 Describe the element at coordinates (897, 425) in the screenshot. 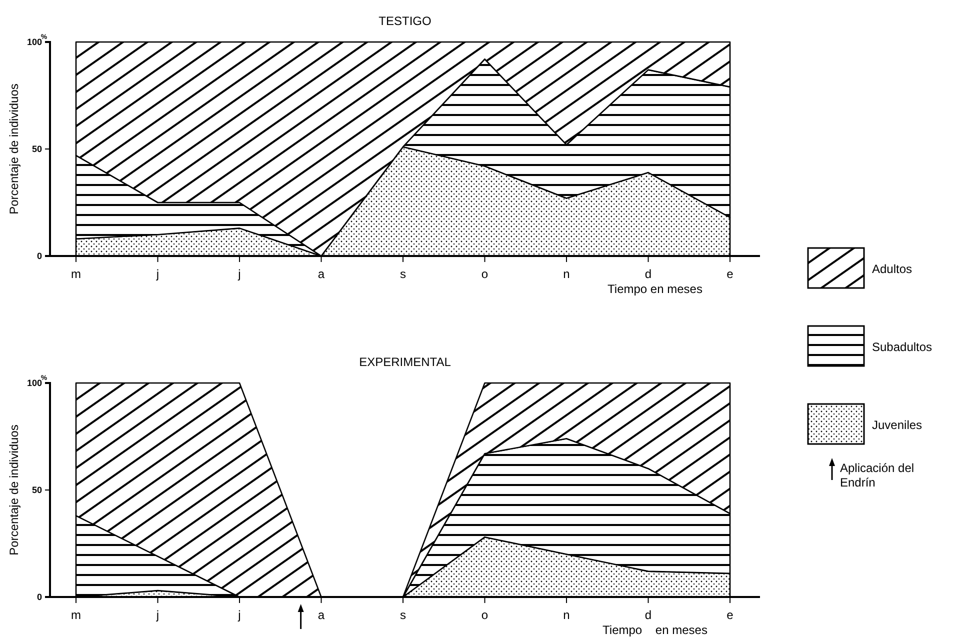

I see `text: Juveniles` at that location.